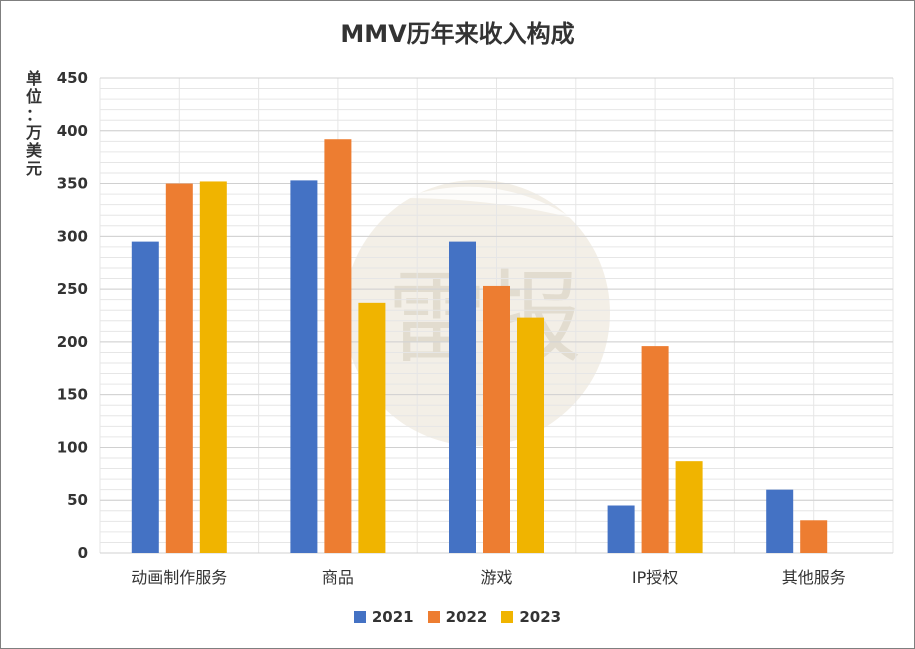 This screenshot has height=649, width=915. What do you see at coordinates (72, 289) in the screenshot?
I see `y-tick-label: 250` at bounding box center [72, 289].